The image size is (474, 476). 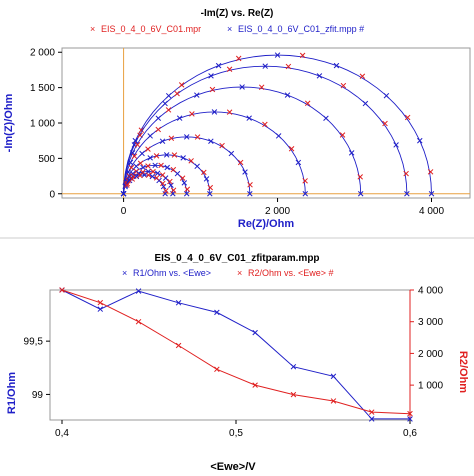 What do you see at coordinates (233, 467) in the screenshot?
I see `fitparam-xlabel: <Ewe>/V` at bounding box center [233, 467].